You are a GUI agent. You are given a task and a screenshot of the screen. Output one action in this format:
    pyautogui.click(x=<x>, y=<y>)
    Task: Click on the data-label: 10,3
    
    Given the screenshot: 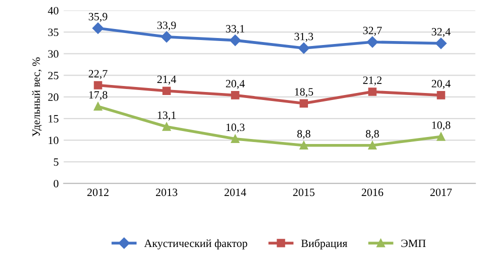 What is the action you would take?
    pyautogui.click(x=235, y=128)
    